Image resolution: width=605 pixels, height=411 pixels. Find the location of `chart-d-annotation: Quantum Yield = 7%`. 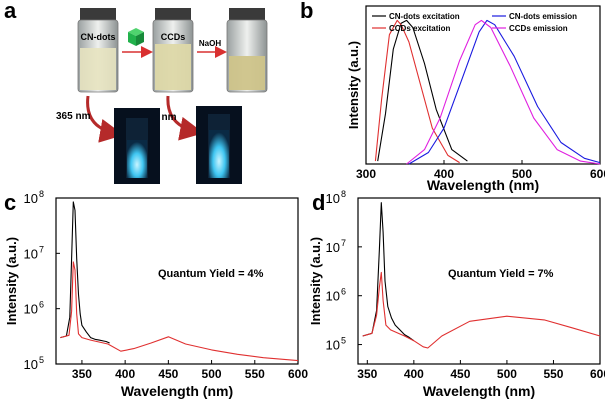

chart-d-annotation: Quantum Yield = 7% is located at coordinates (501, 274).